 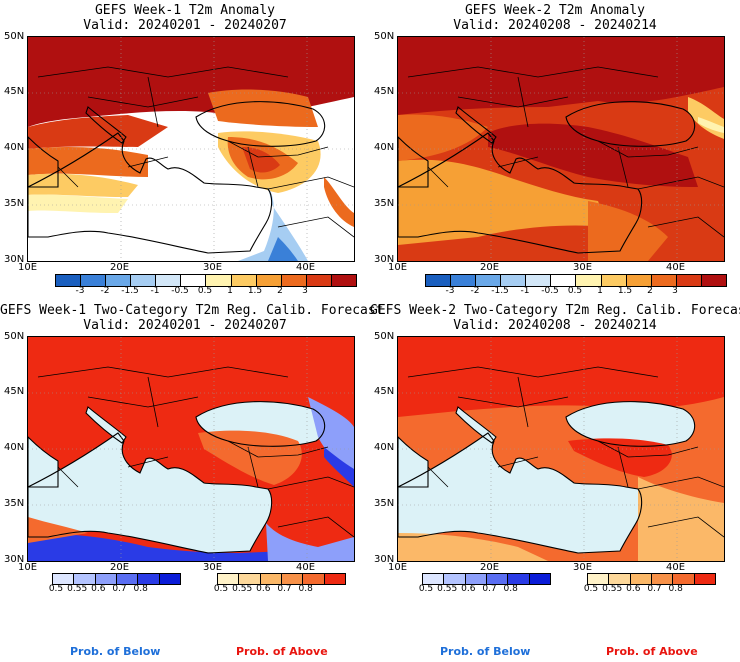 What do you see at coordinates (185, 25) in the screenshot?
I see `panel-valid-dates: Valid: 20240201 - 20240207` at bounding box center [185, 25].